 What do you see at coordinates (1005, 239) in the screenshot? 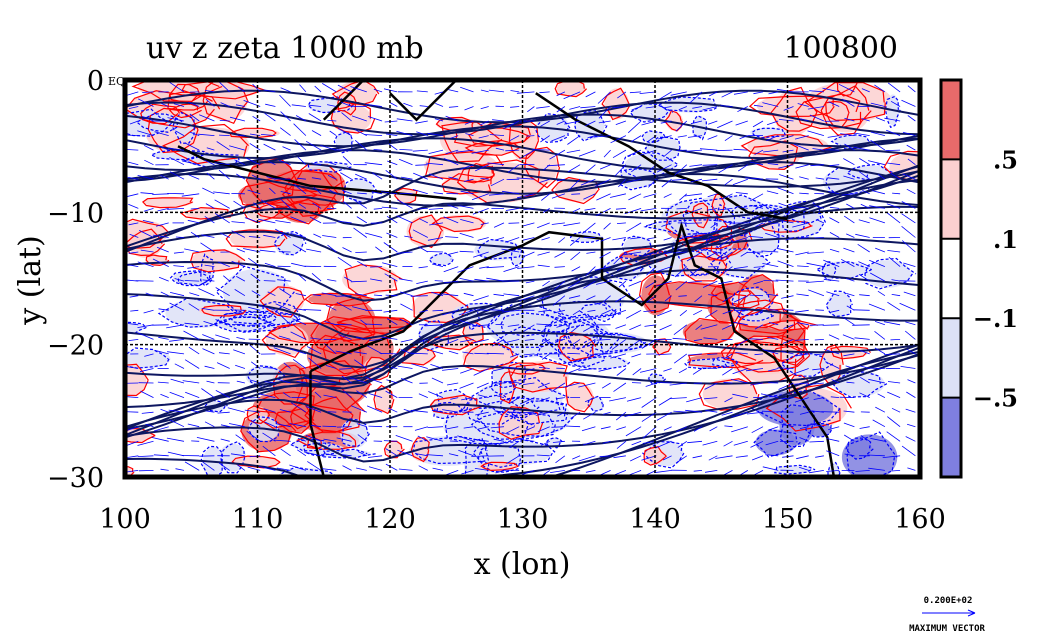
I see `colorbar-label: .1` at bounding box center [1005, 239].